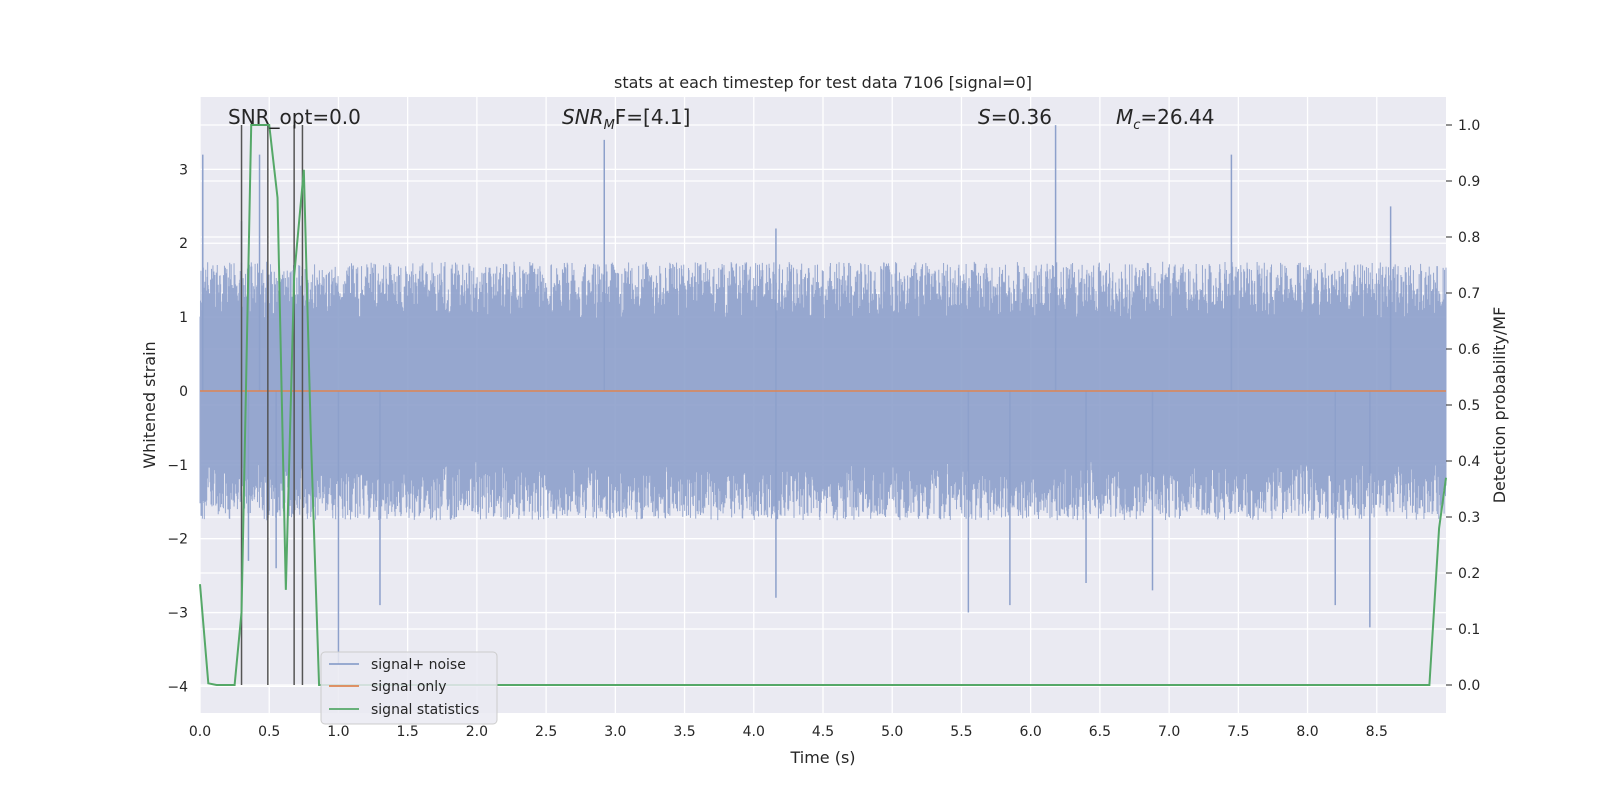 The image size is (1600, 800). I want to click on y2-tick-label: 0.2, so click(1469, 574).